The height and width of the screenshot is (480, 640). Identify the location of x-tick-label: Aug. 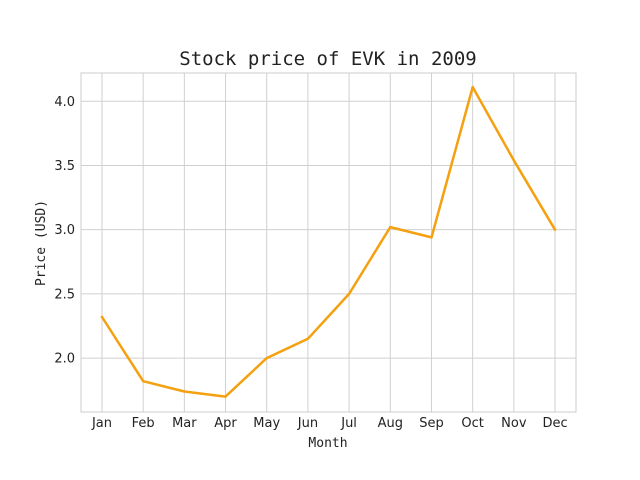
(390, 423).